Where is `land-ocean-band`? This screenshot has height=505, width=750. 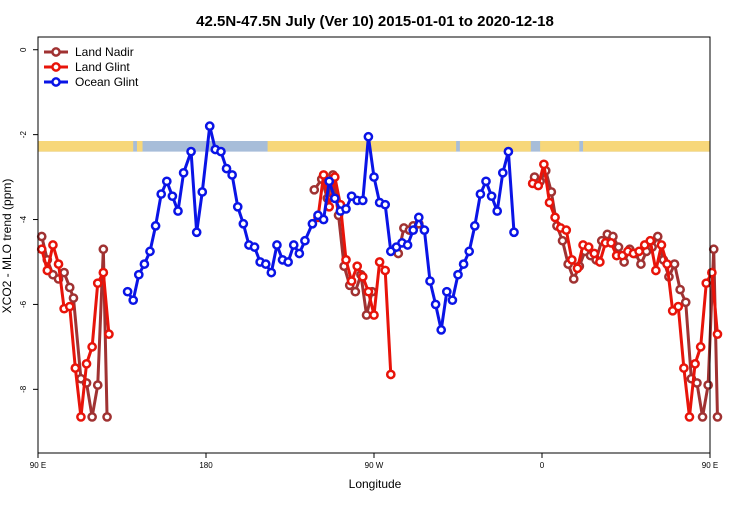
land-ocean-band is located at coordinates (374, 146).